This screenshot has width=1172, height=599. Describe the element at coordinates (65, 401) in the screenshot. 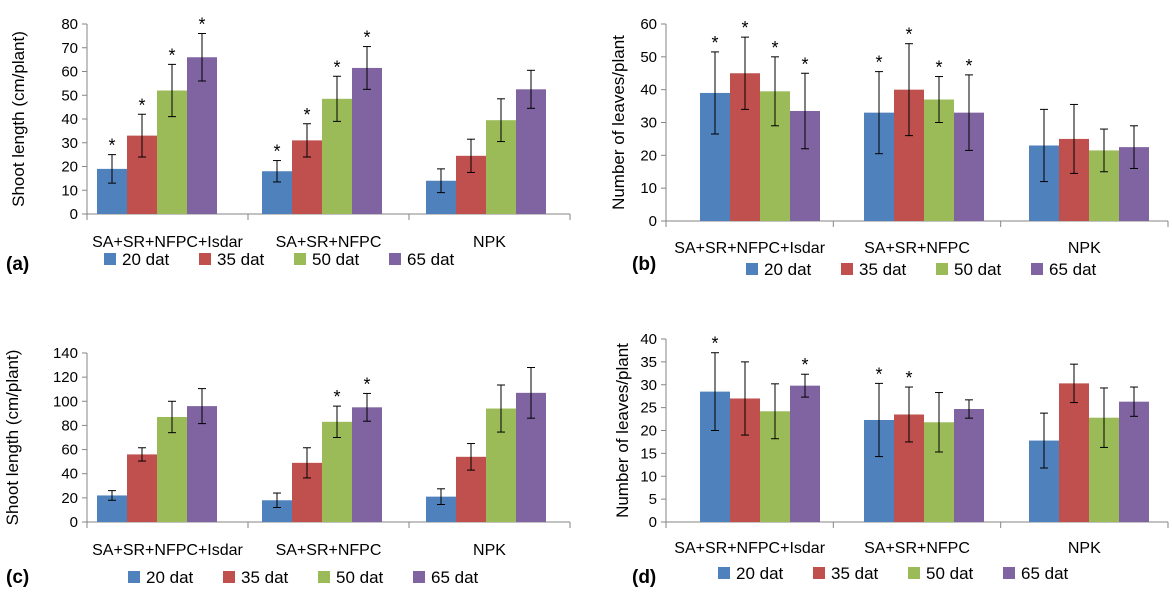

I see `y-tick-label: 100` at that location.